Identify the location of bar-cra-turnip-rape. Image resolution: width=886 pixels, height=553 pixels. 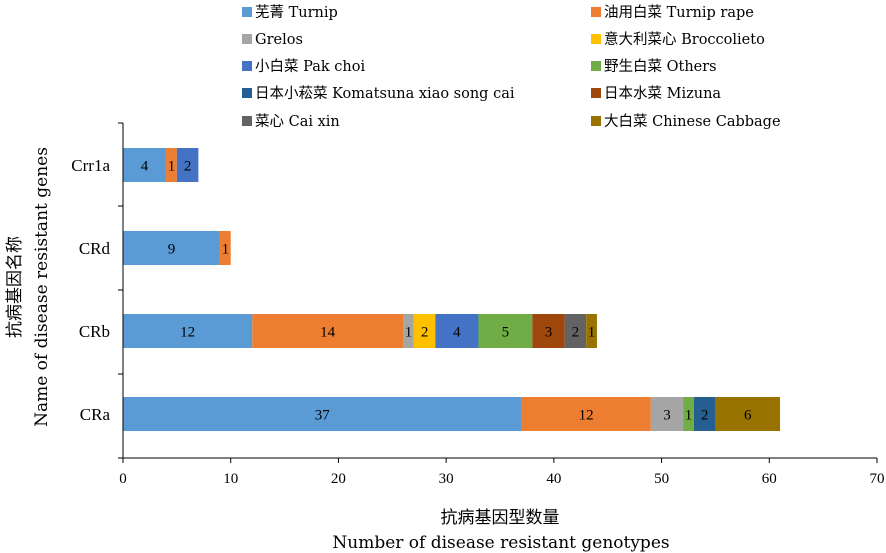
(586, 414).